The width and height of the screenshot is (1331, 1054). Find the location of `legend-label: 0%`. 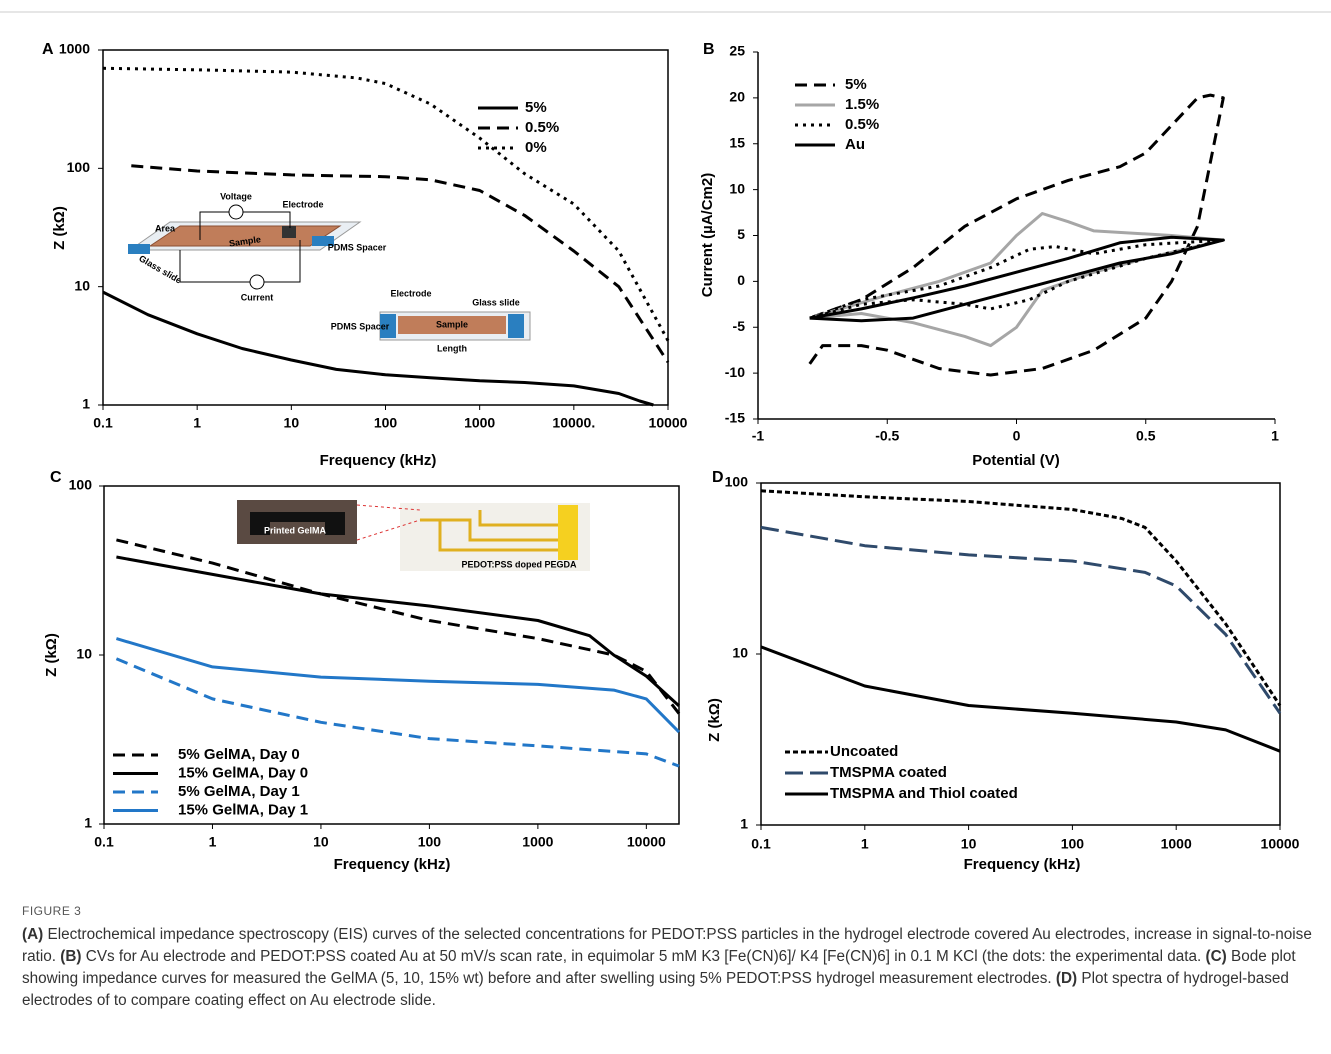

legend-label: 0% is located at coordinates (536, 147).